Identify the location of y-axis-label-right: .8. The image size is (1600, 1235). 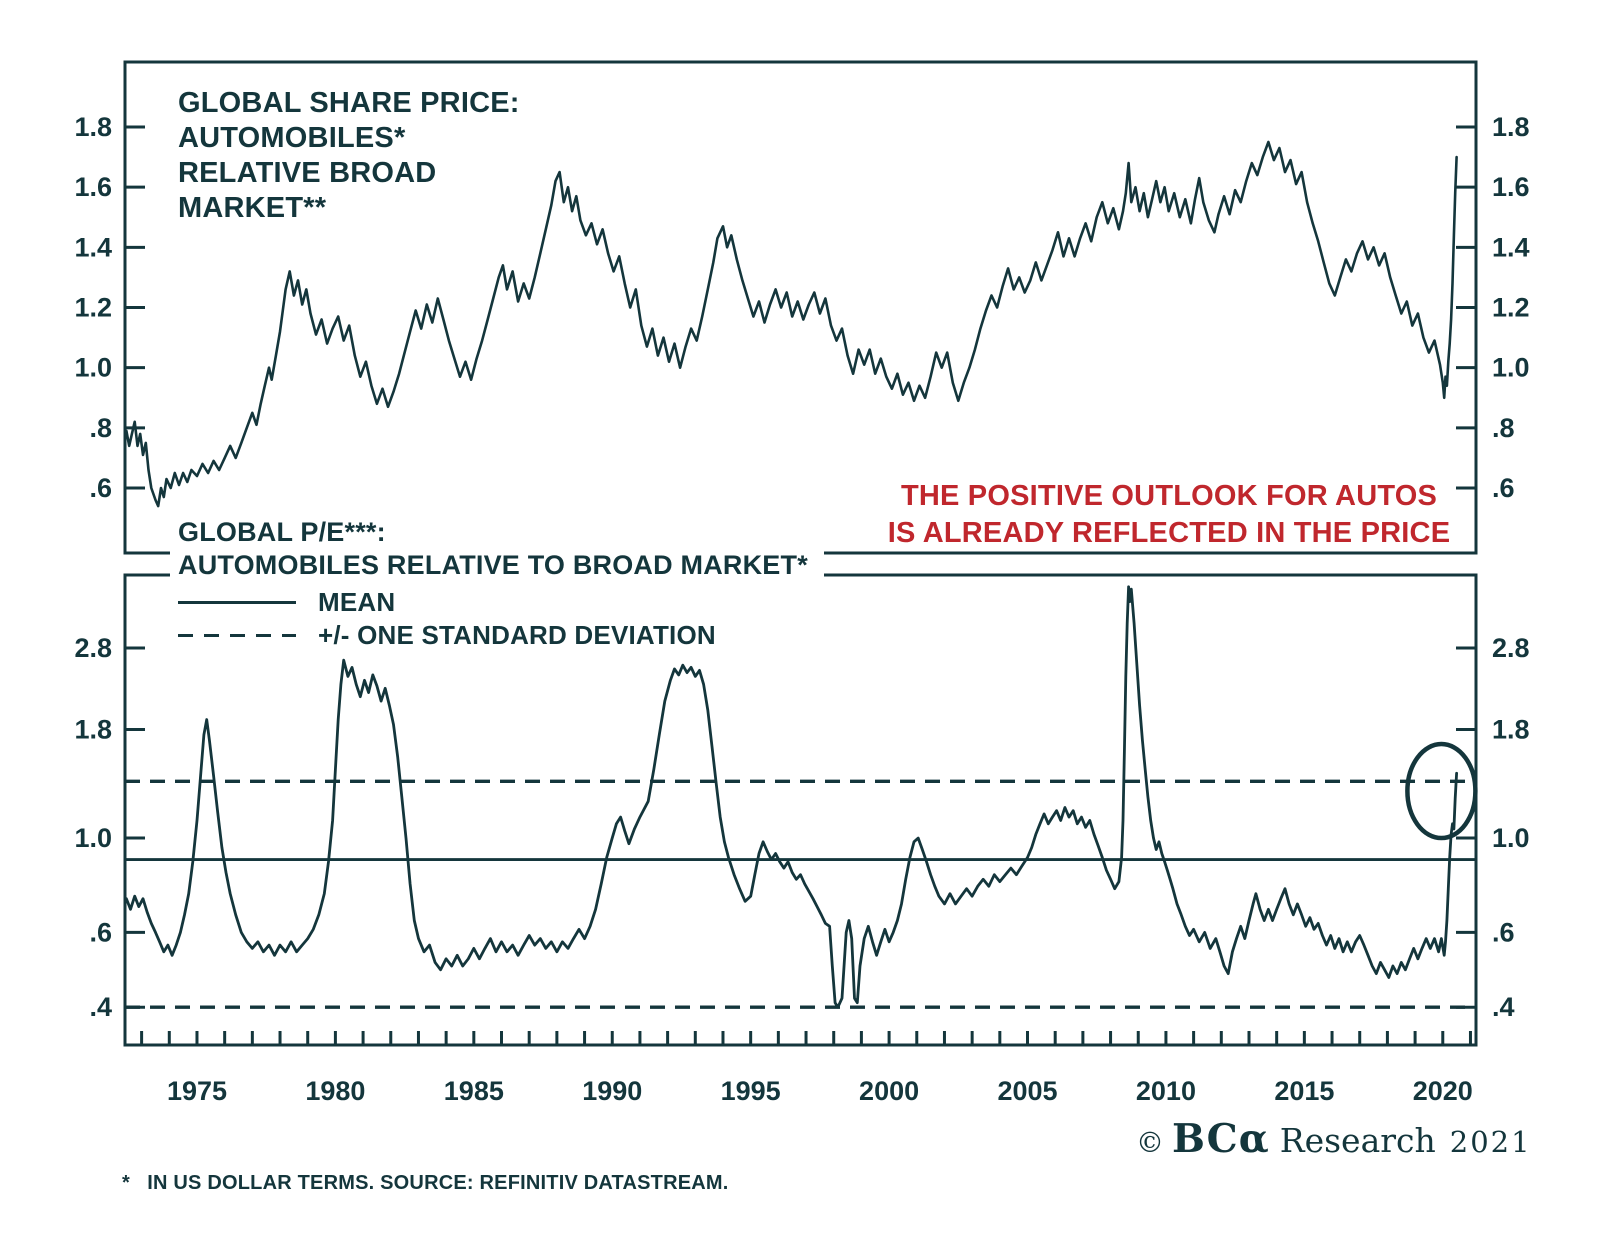
(1503, 428).